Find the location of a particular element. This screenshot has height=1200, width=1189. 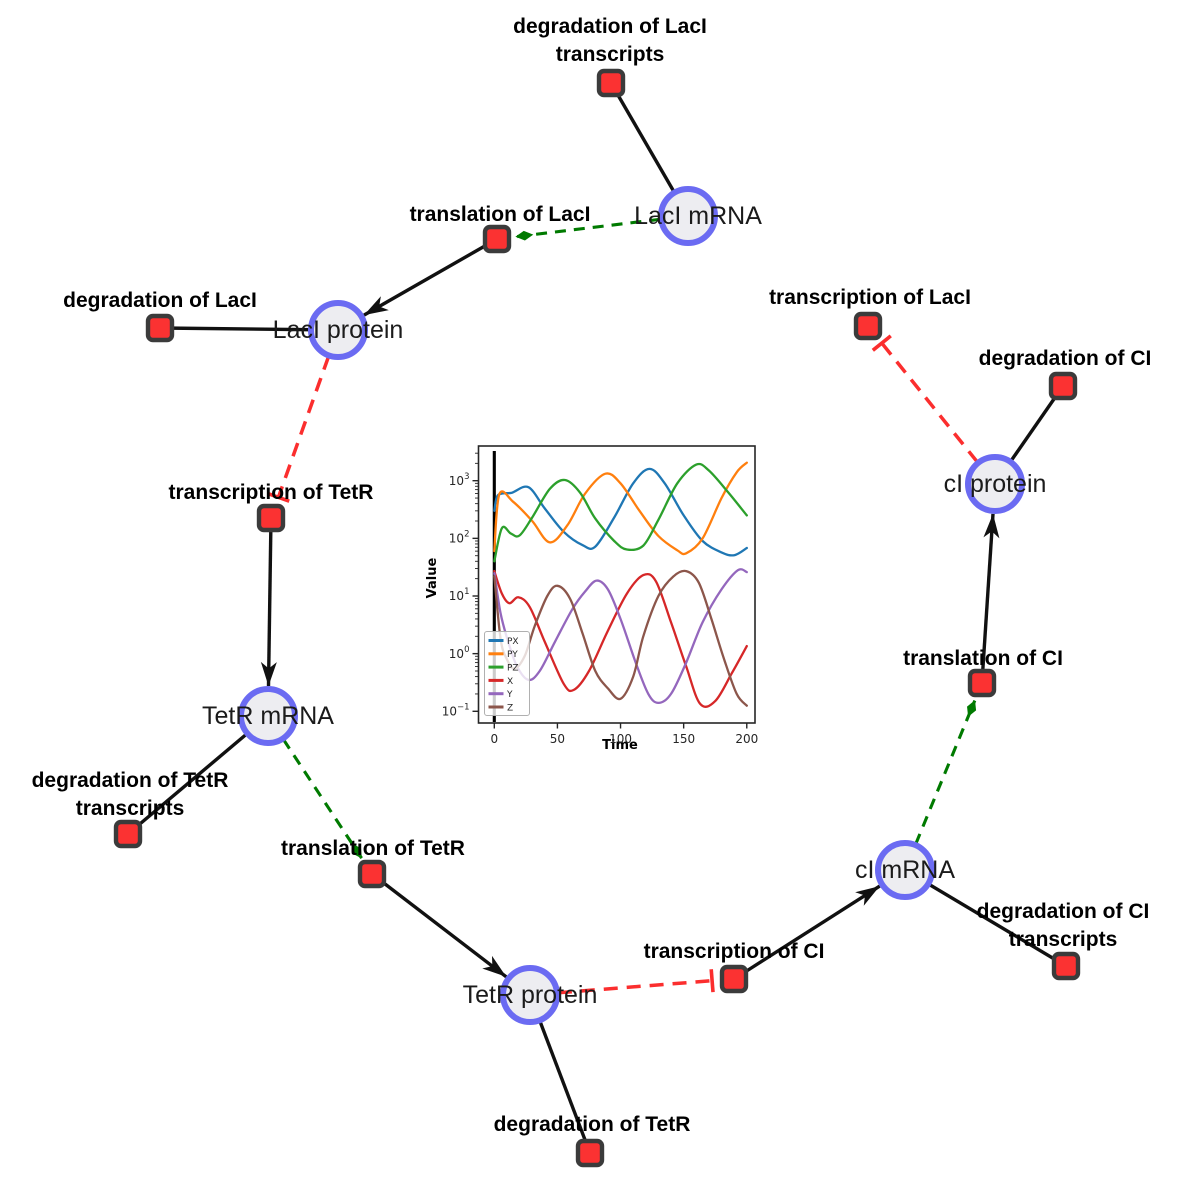

chart-x-axis-title: Time is located at coordinates (620, 745).